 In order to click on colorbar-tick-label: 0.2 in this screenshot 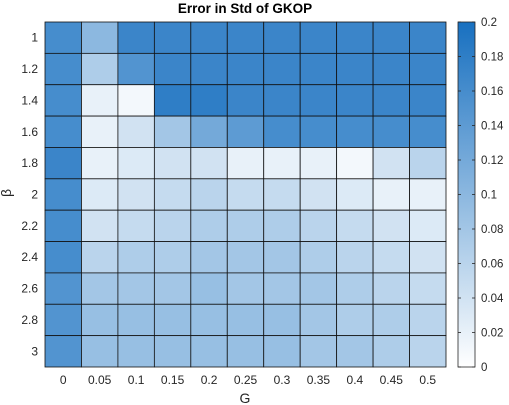, I will do `click(489, 23)`.